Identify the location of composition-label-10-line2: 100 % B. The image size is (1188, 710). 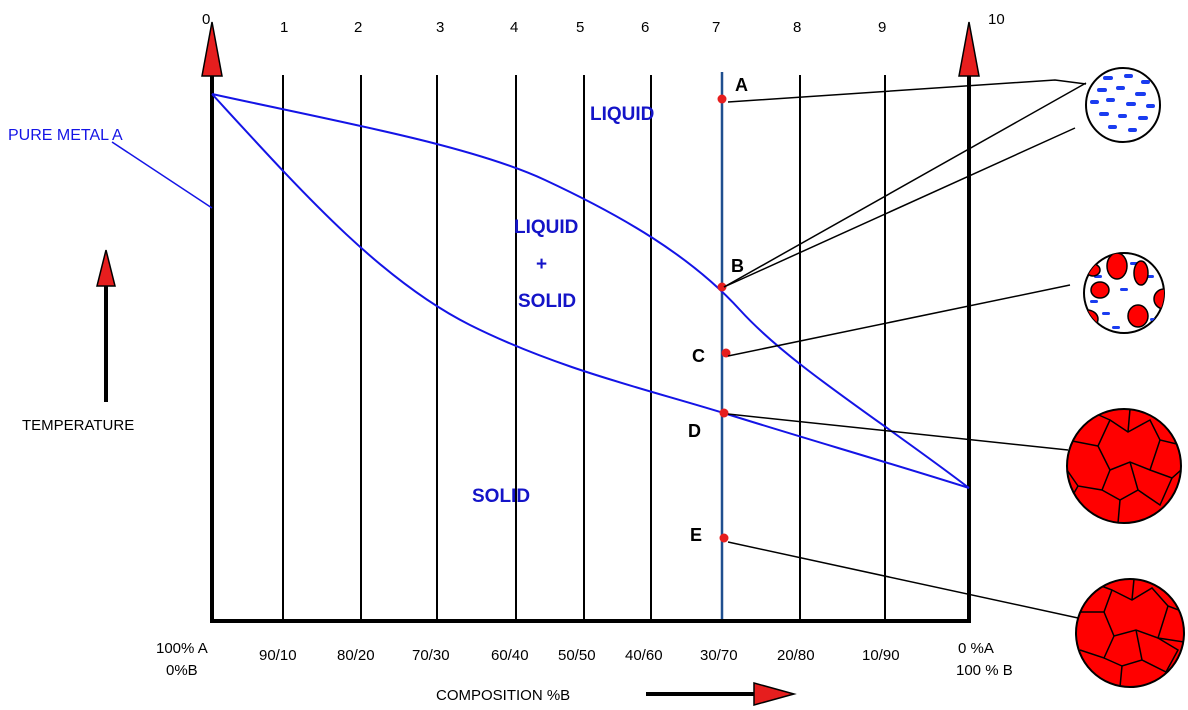
(984, 670).